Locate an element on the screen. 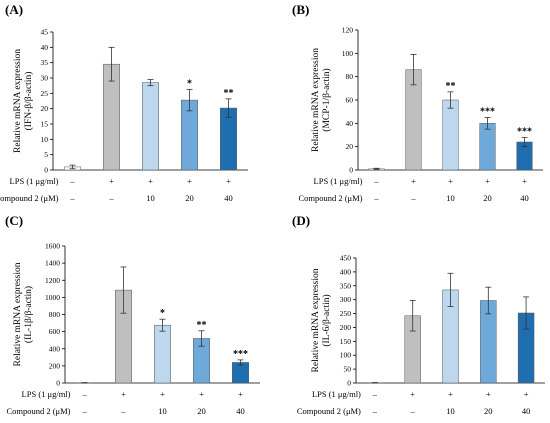 This screenshot has width=550, height=423. y-tick-label: 20 is located at coordinates (45, 108).